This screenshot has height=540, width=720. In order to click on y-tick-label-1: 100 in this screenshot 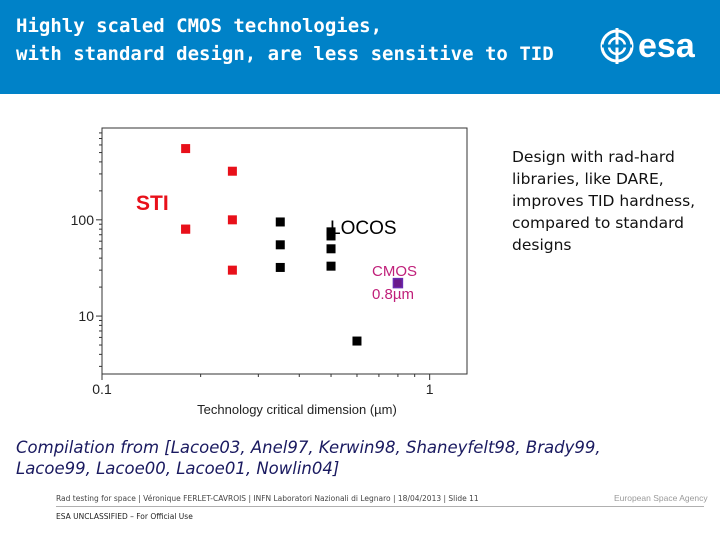, I will do `click(83, 220)`.